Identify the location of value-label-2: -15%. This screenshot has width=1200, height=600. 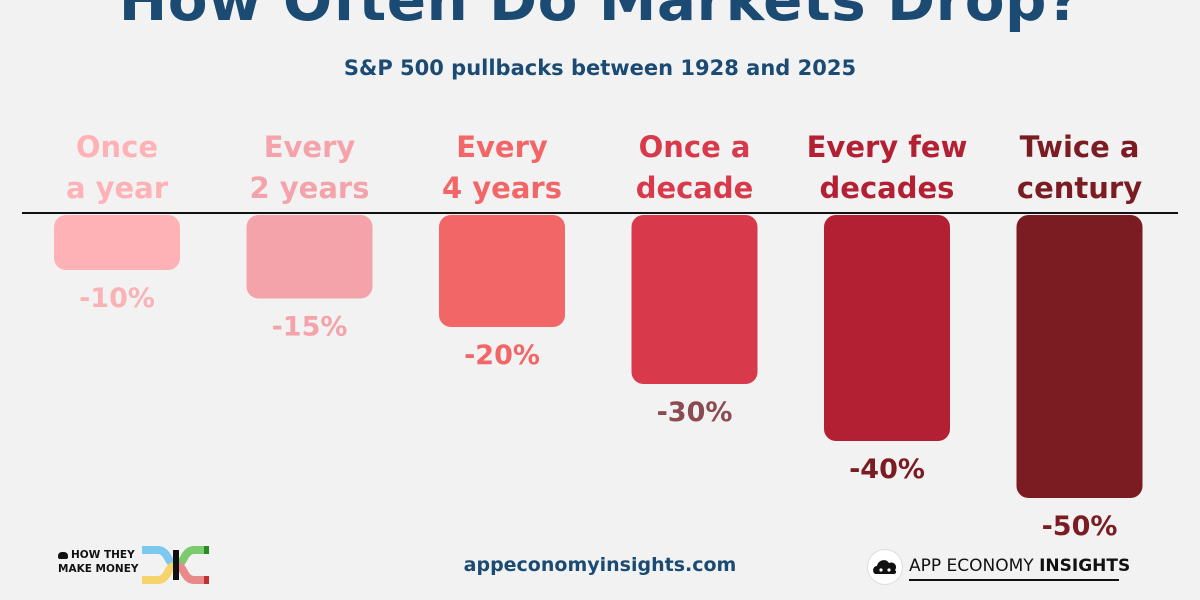
(310, 327).